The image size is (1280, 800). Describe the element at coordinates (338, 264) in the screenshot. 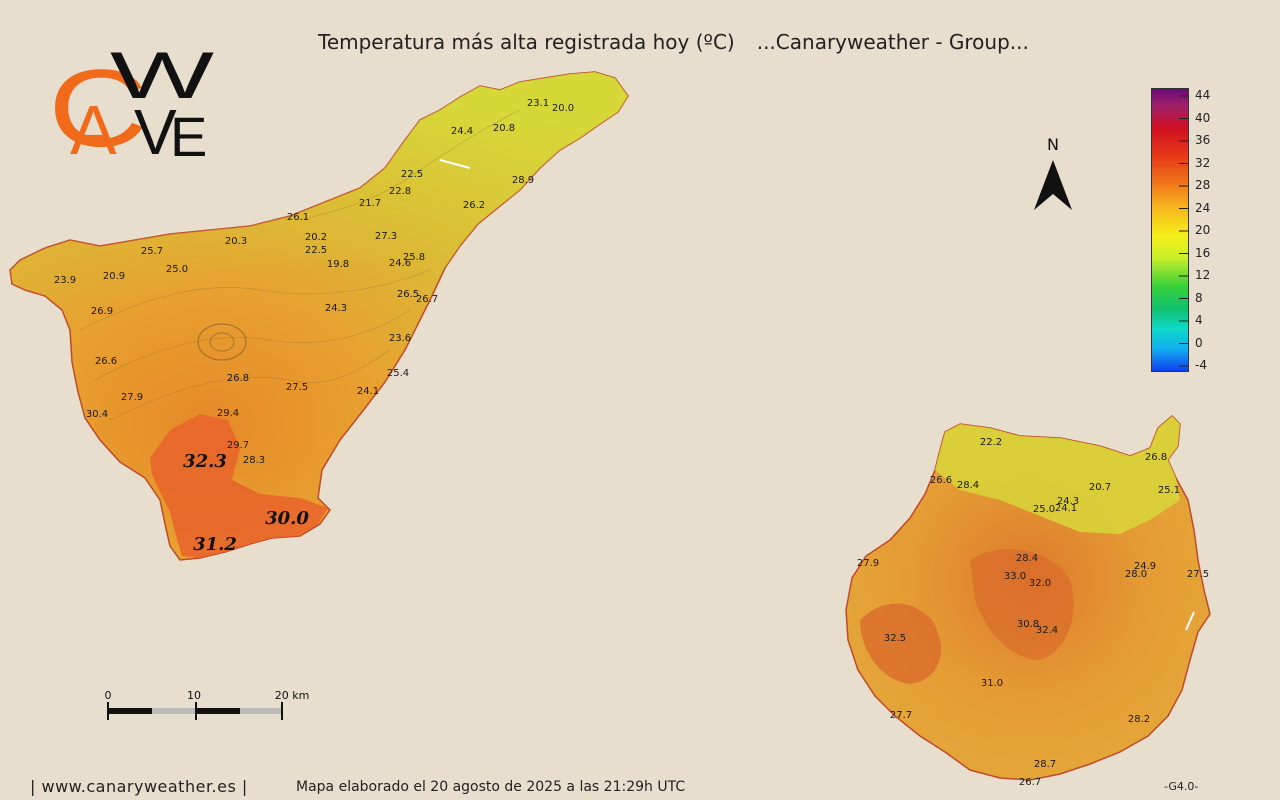

I see `tenerife-station-temp: 19.8` at that location.